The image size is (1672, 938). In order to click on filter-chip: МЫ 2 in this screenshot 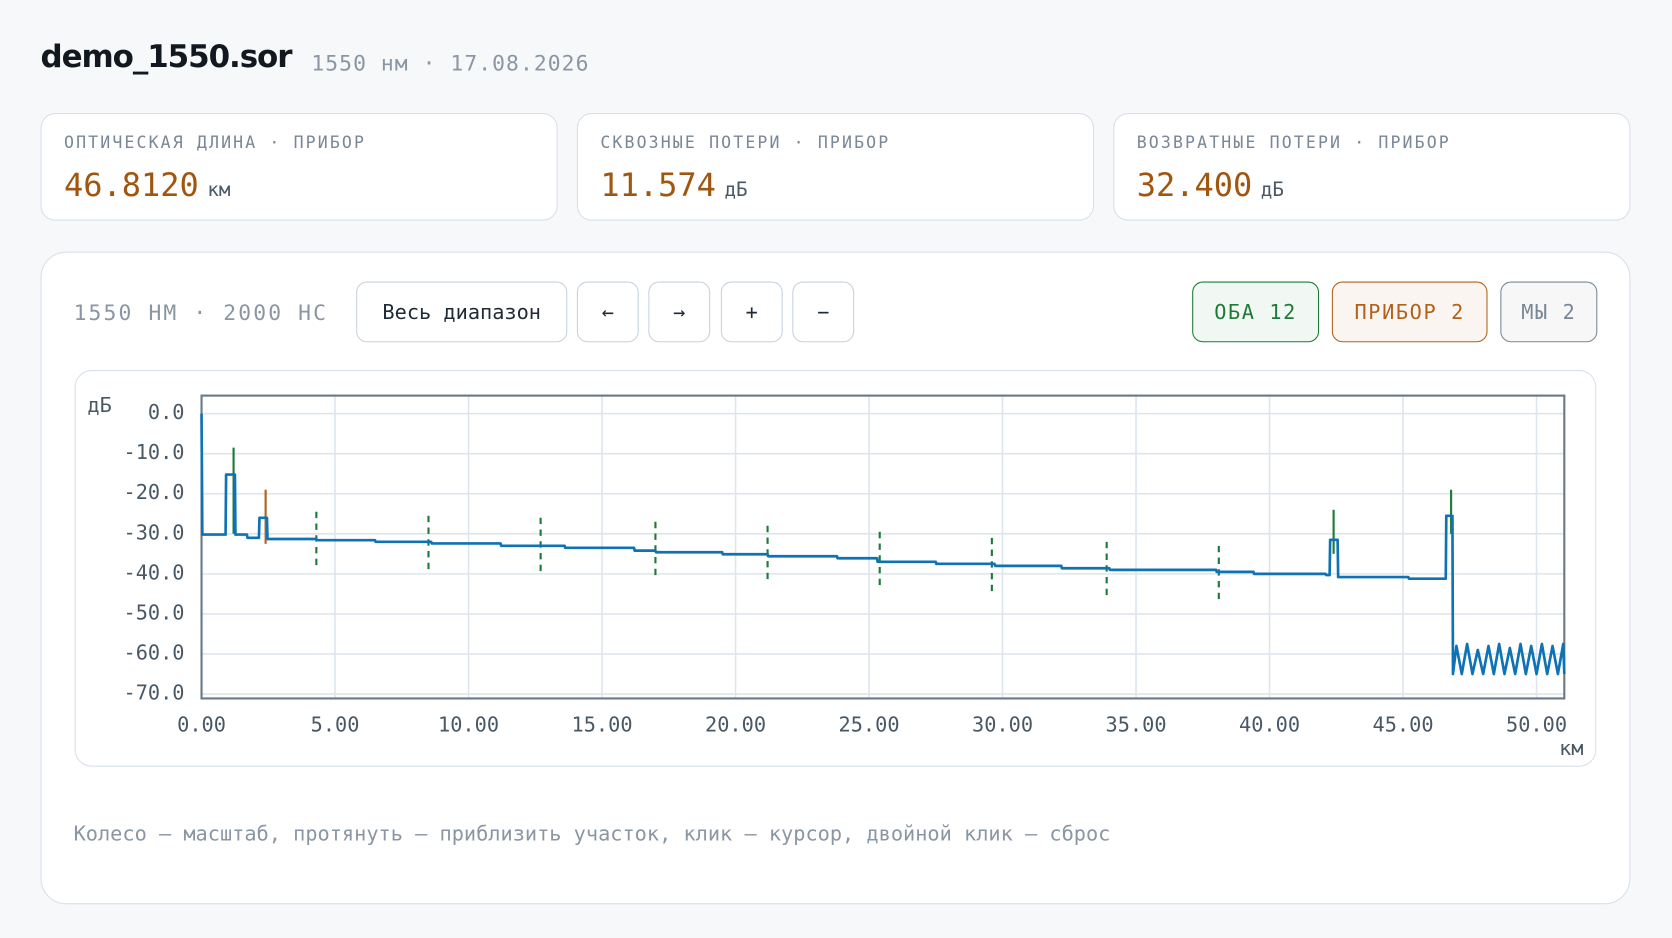, I will do `click(1549, 312)`.